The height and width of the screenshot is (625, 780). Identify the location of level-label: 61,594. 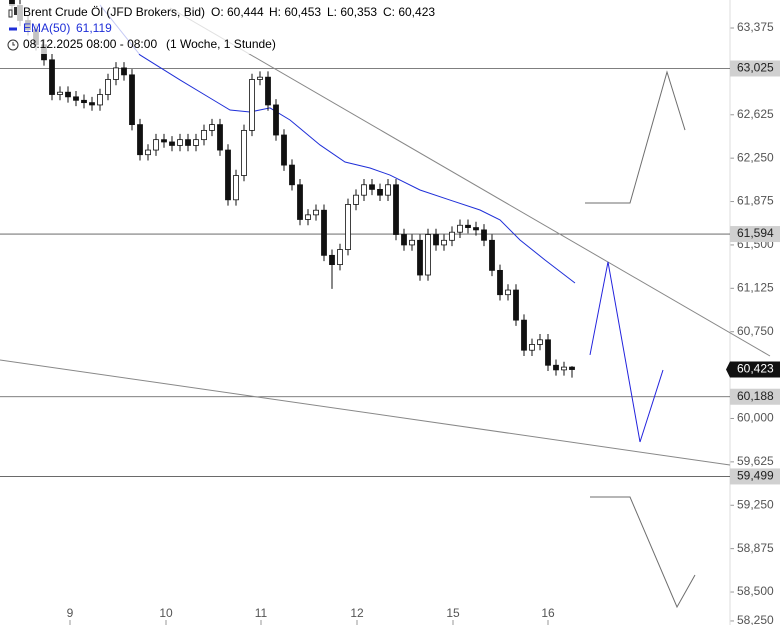
(755, 233).